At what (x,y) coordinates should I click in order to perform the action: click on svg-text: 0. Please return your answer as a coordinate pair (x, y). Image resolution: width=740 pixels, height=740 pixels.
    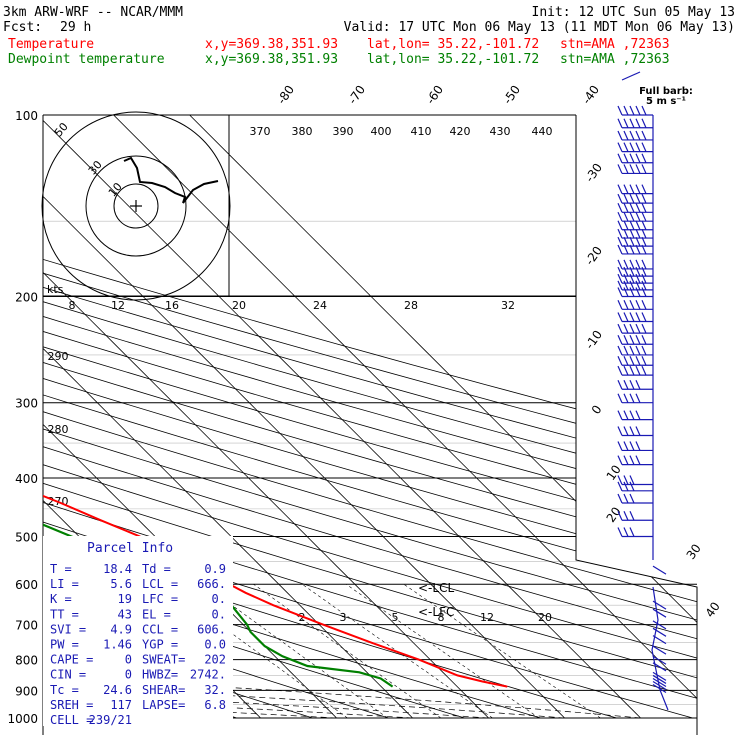
    Looking at the image, I should click on (128, 660).